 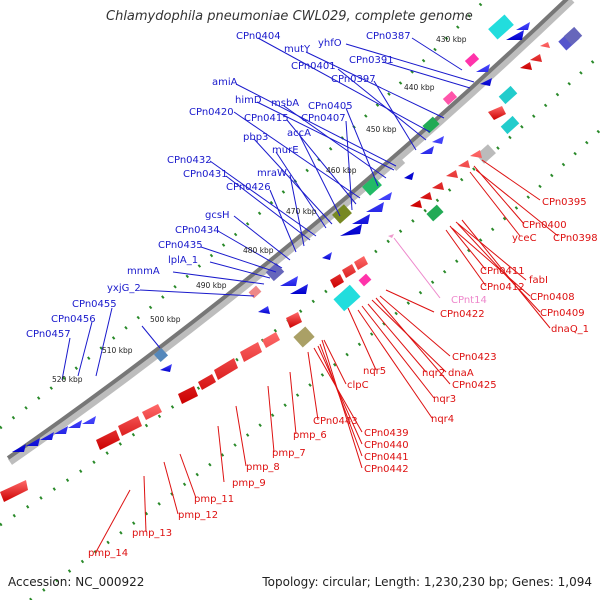 What do you see at coordinates (330, 106) in the screenshot?
I see `gene-label-CPn0405: CPn0405` at bounding box center [330, 106].